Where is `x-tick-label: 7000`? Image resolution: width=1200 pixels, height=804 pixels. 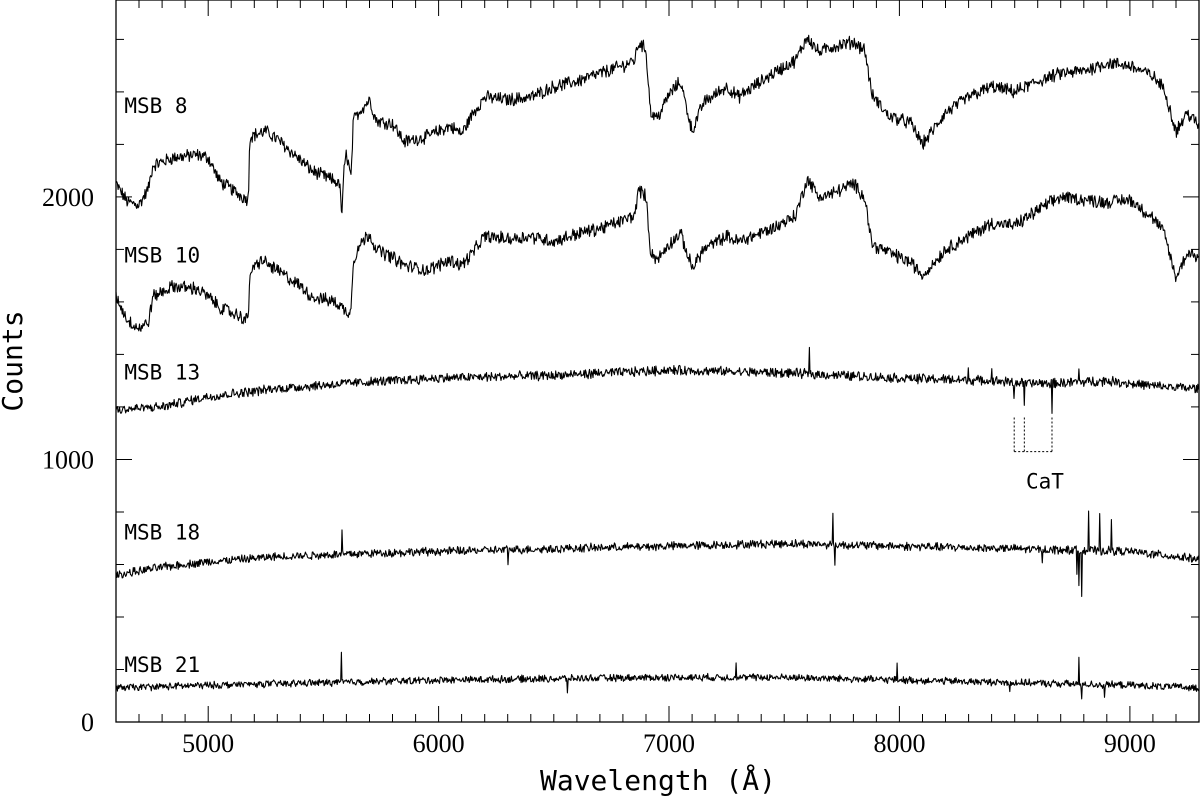 x-tick-label: 7000 is located at coordinates (669, 743).